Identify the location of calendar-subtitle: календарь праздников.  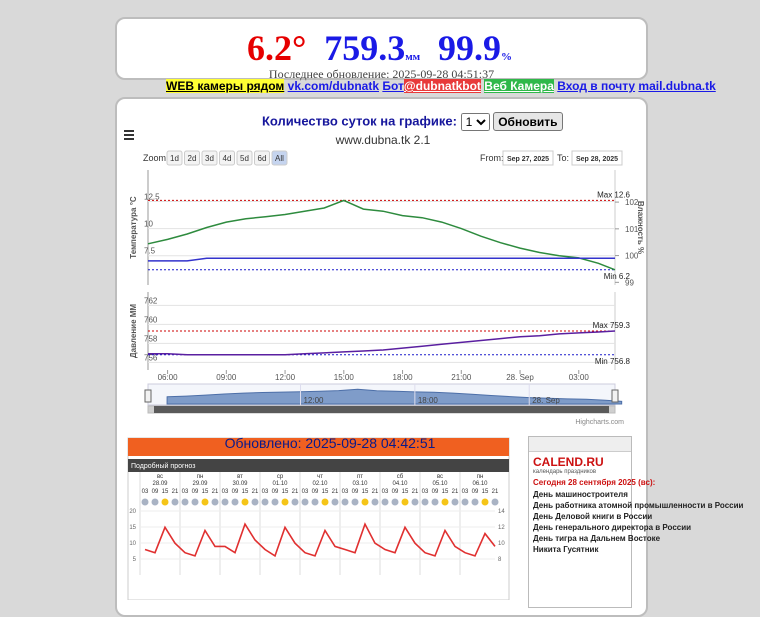
(565, 472).